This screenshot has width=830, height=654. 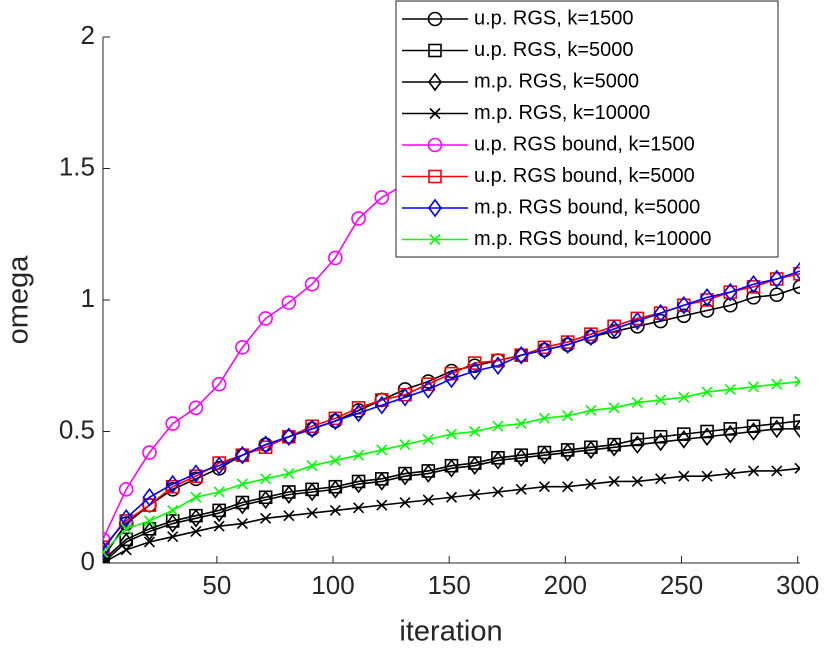 What do you see at coordinates (77, 166) in the screenshot?
I see `y-tick-label: 1.5` at bounding box center [77, 166].